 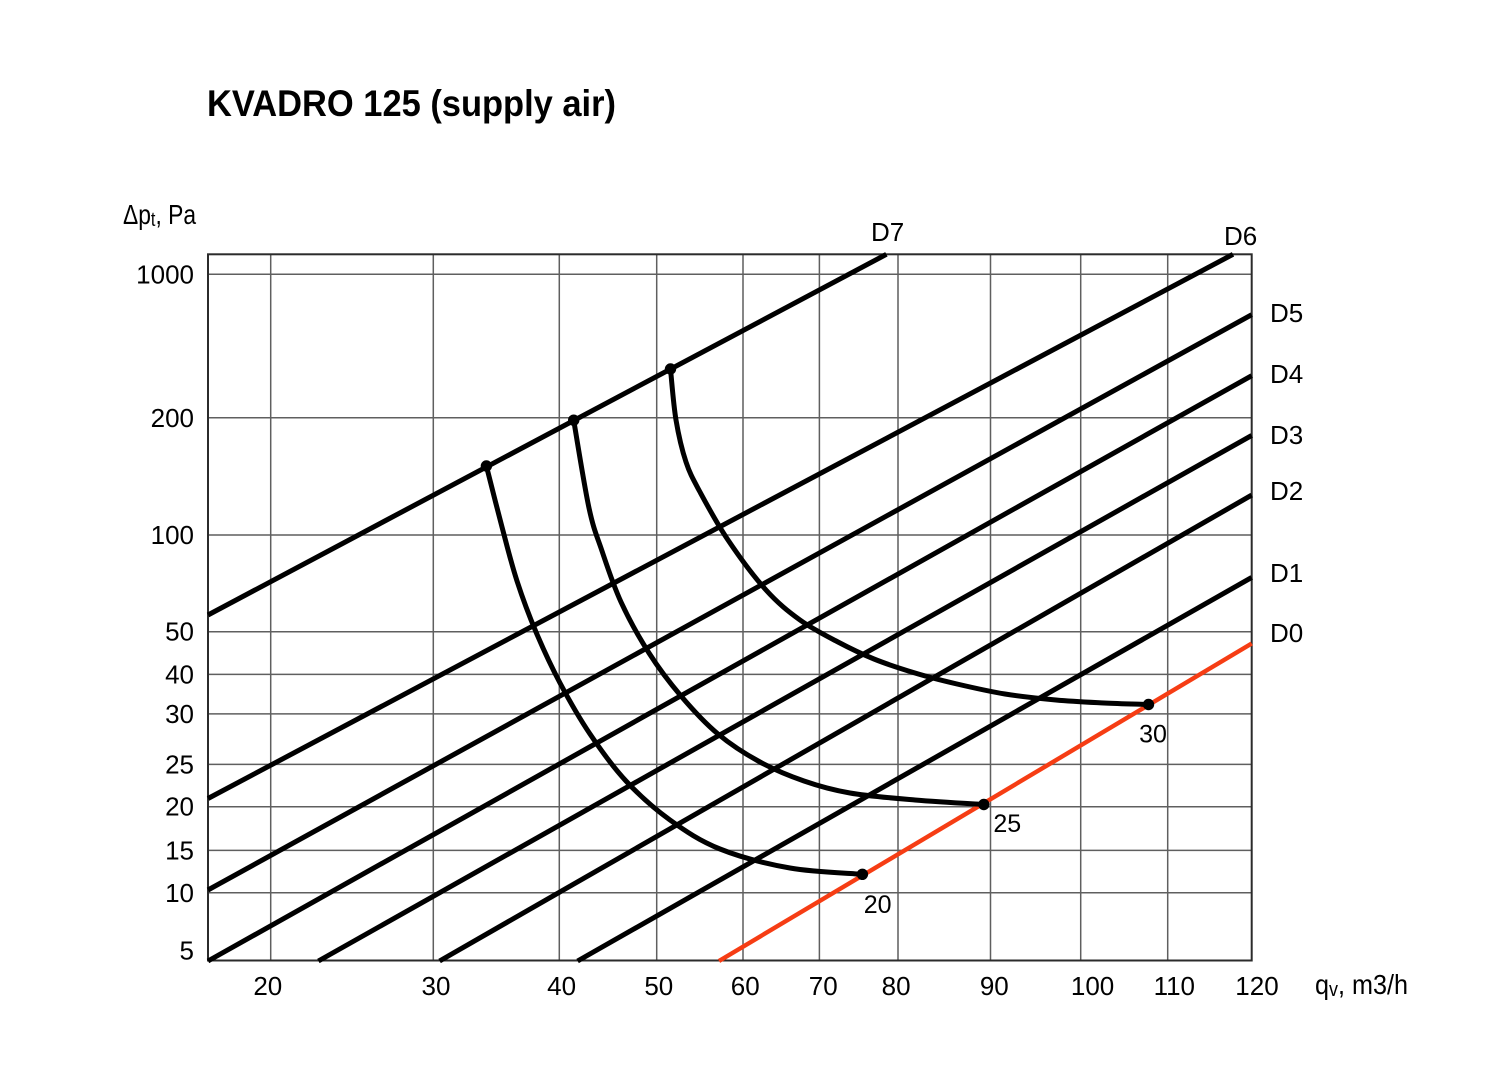 I want to click on svg-text: 120, so click(x=1256, y=986).